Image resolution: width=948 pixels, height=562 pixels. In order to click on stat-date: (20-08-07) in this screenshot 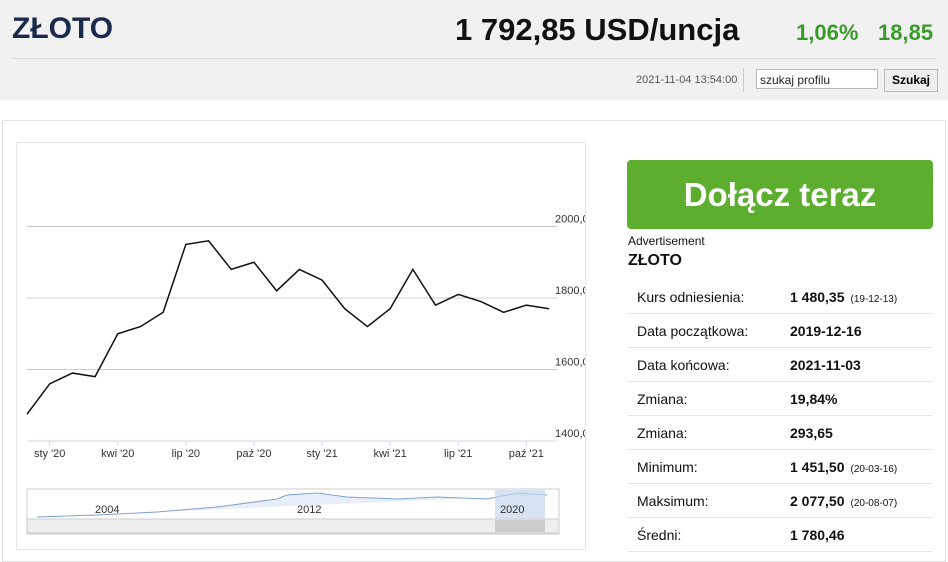, I will do `click(874, 503)`.